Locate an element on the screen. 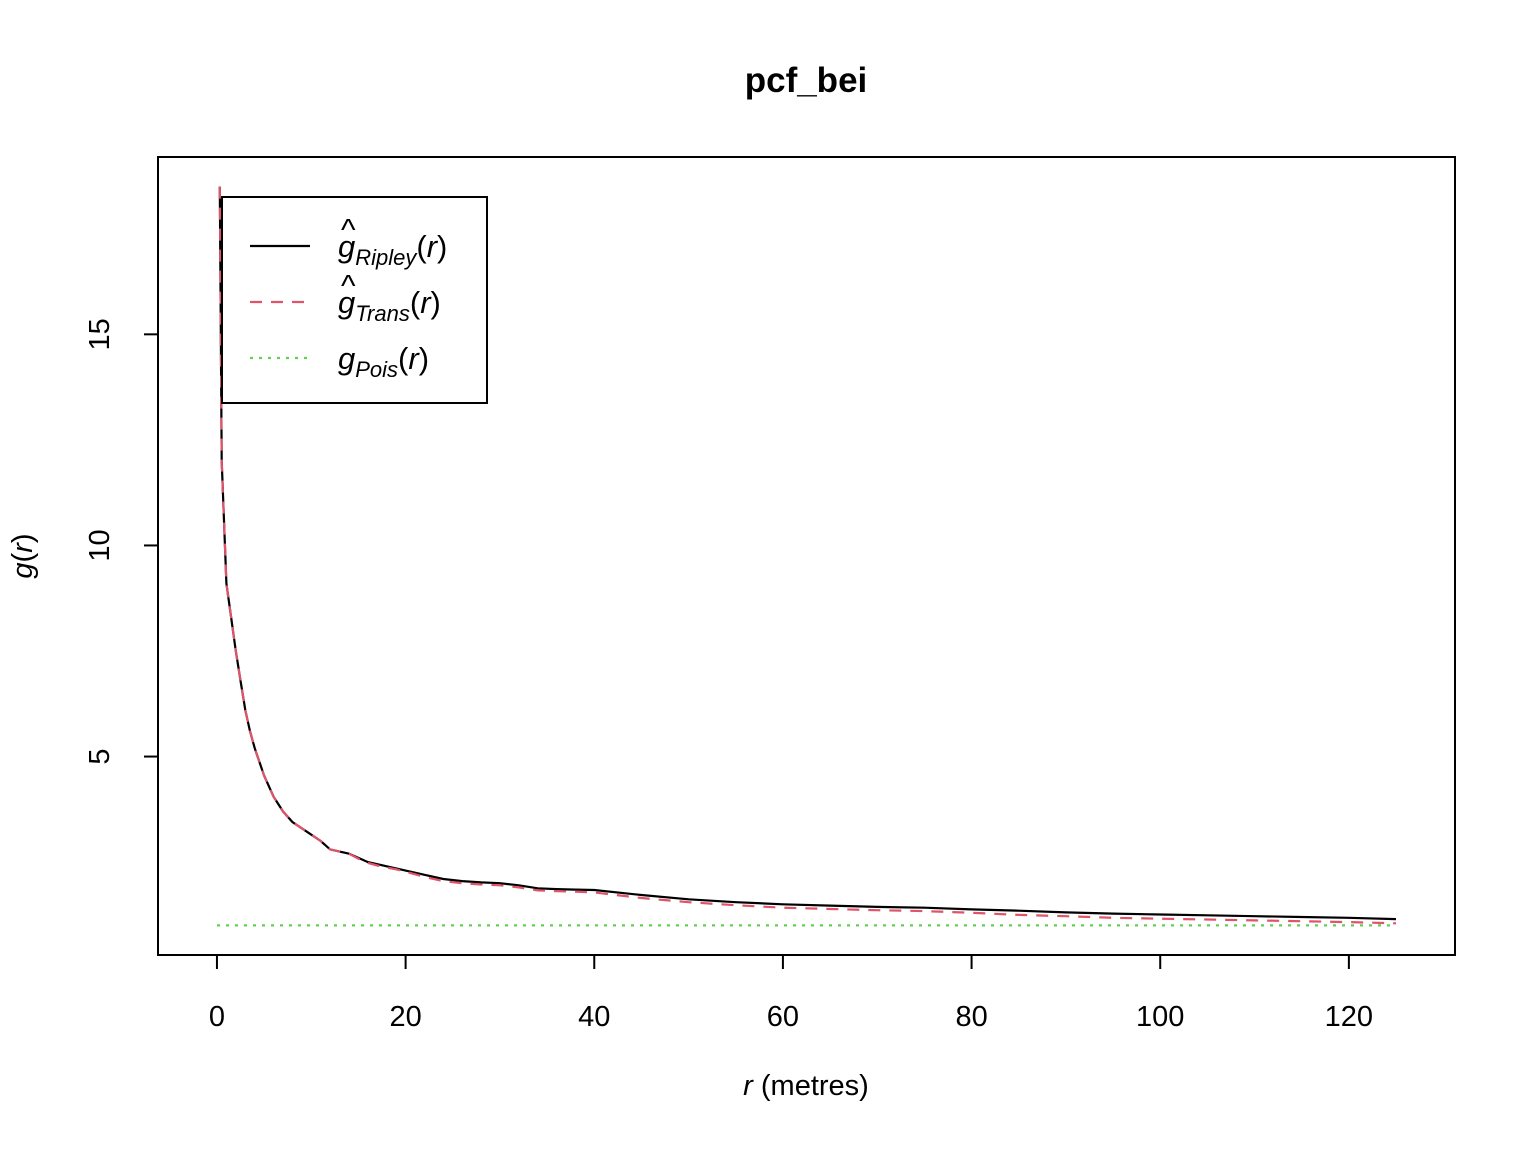 This screenshot has width=1536, height=1152. legend-label: gPois(r) is located at coordinates (383, 361).